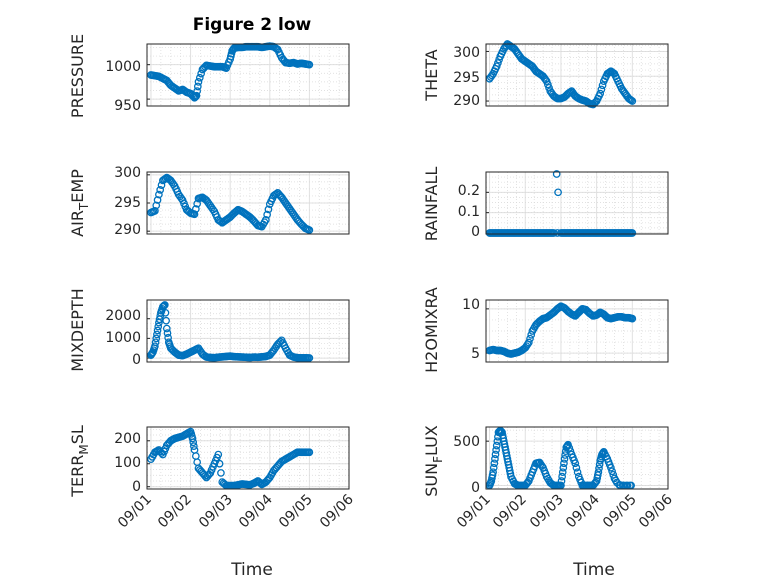  What do you see at coordinates (230, 331) in the screenshot?
I see `mixdepth-marks` at bounding box center [230, 331].